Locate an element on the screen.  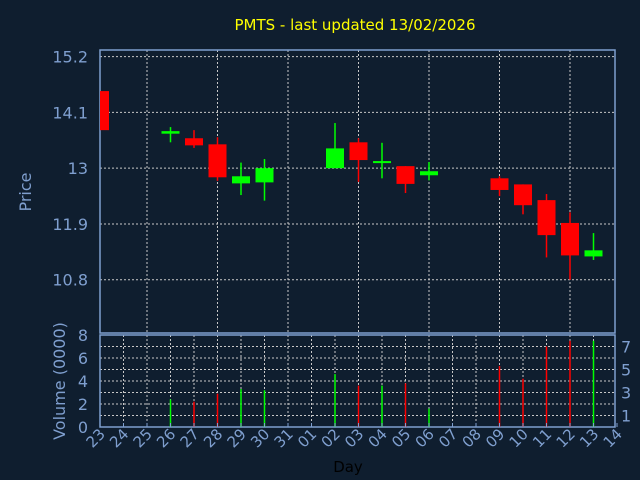
volume-tick-label: 7 is located at coordinates (626, 347).